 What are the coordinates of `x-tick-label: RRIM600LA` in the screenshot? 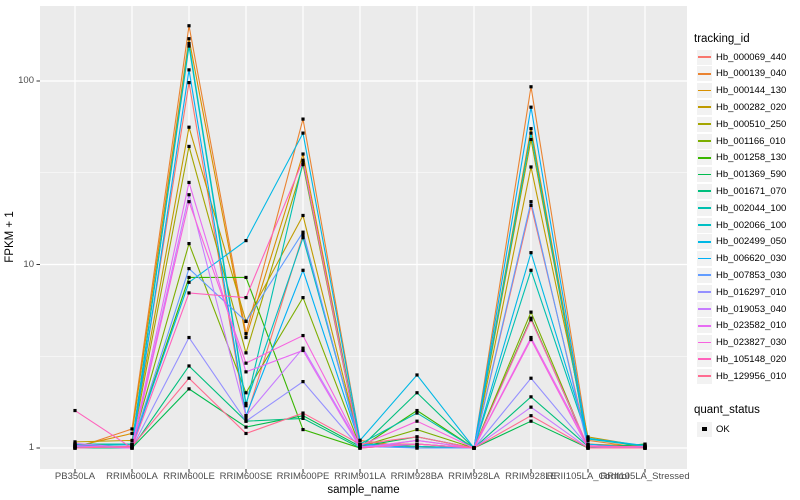 It's located at (132, 476).